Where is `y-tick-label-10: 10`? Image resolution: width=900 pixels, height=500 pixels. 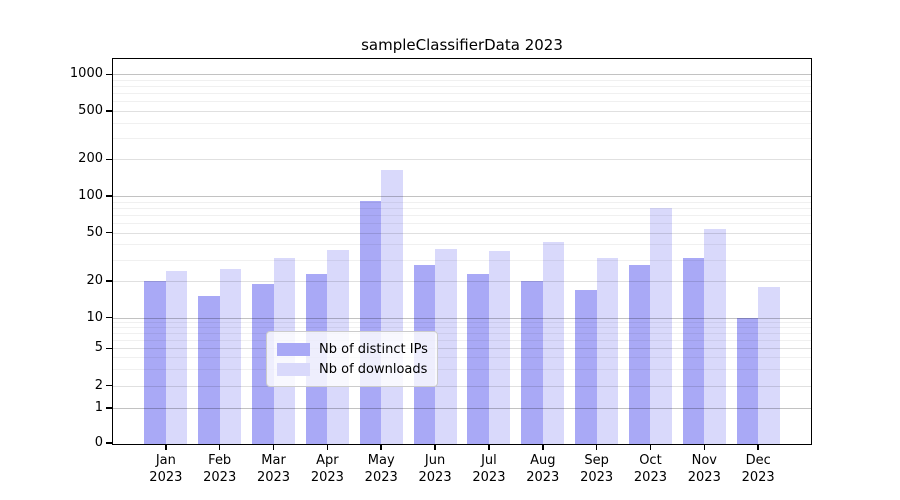 y-tick-label-10: 10 is located at coordinates (94, 317).